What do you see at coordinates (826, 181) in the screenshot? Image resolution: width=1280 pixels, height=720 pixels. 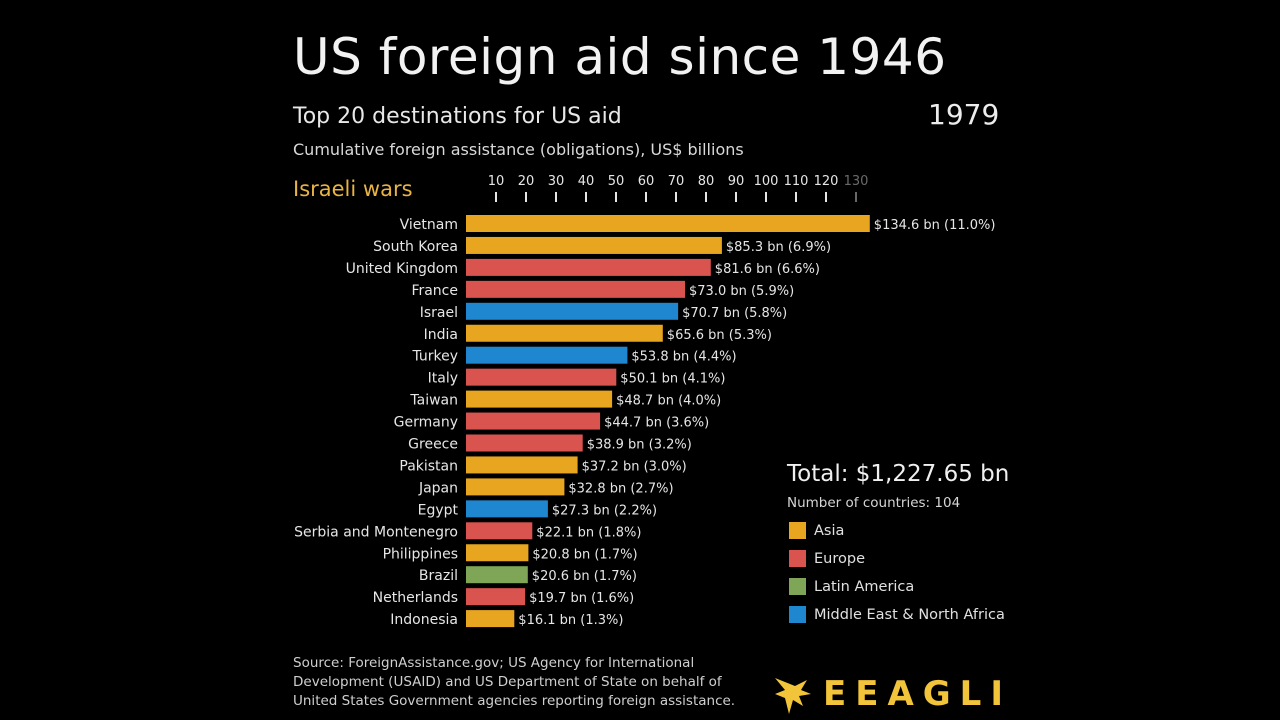 I see `tick-label: 120` at bounding box center [826, 181].